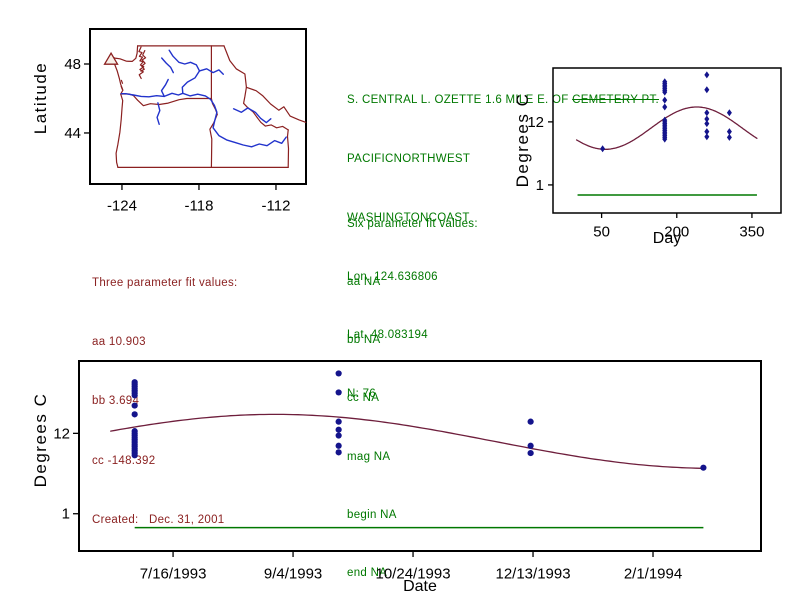 Image resolution: width=792 pixels, height=611 pixels. Describe the element at coordinates (111, 58) in the screenshot. I see `station-location-triangle-marker` at that location.